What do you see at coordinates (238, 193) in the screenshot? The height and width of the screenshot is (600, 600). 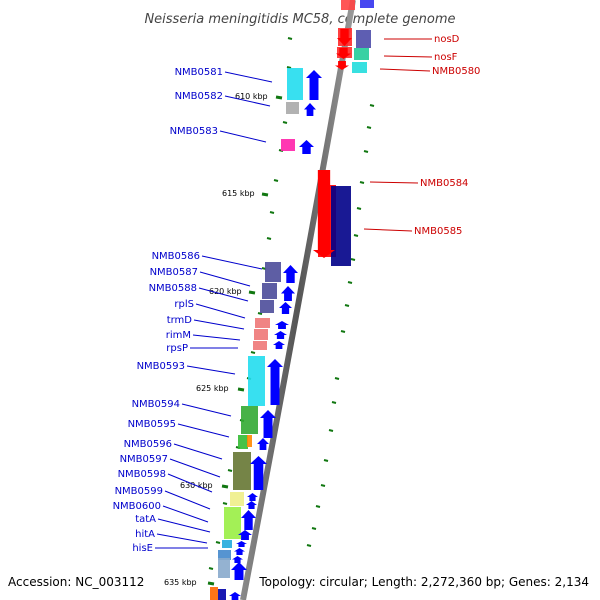 I see `kbp-tick-label: 615 kbp` at bounding box center [238, 193].